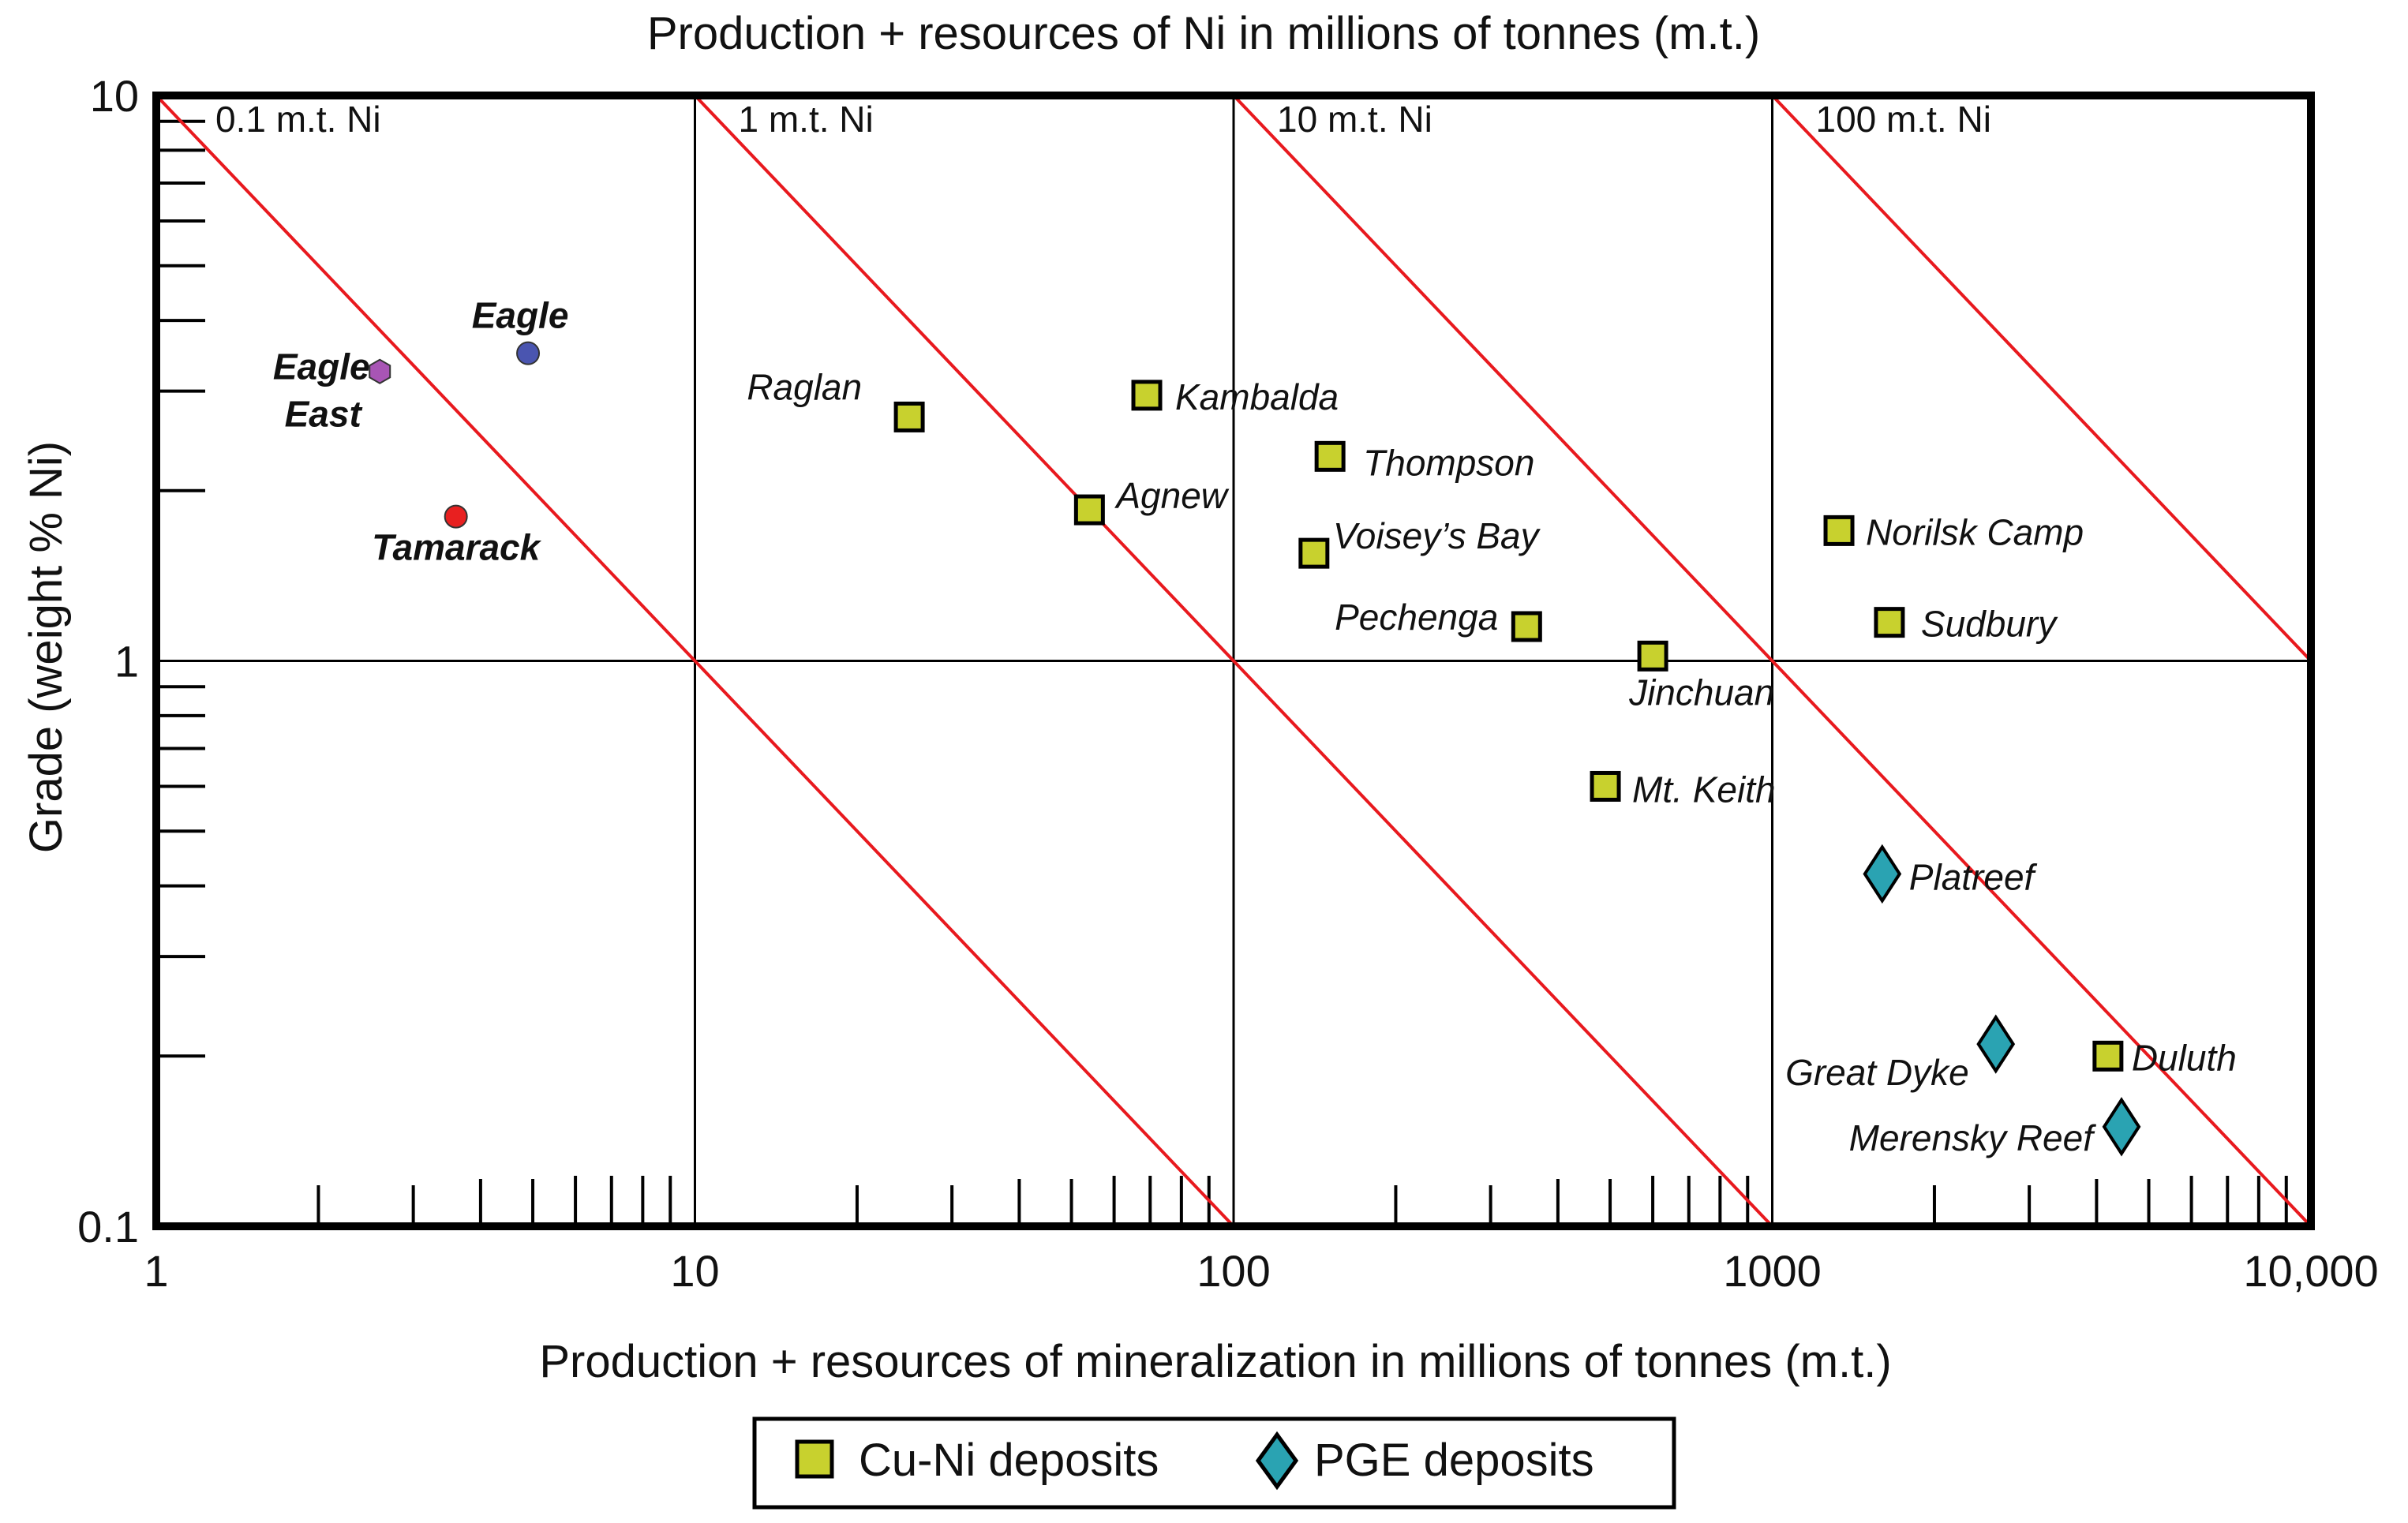 Image resolution: width=2408 pixels, height=1523 pixels. I want to click on merensky-reef-point, so click(2121, 1127).